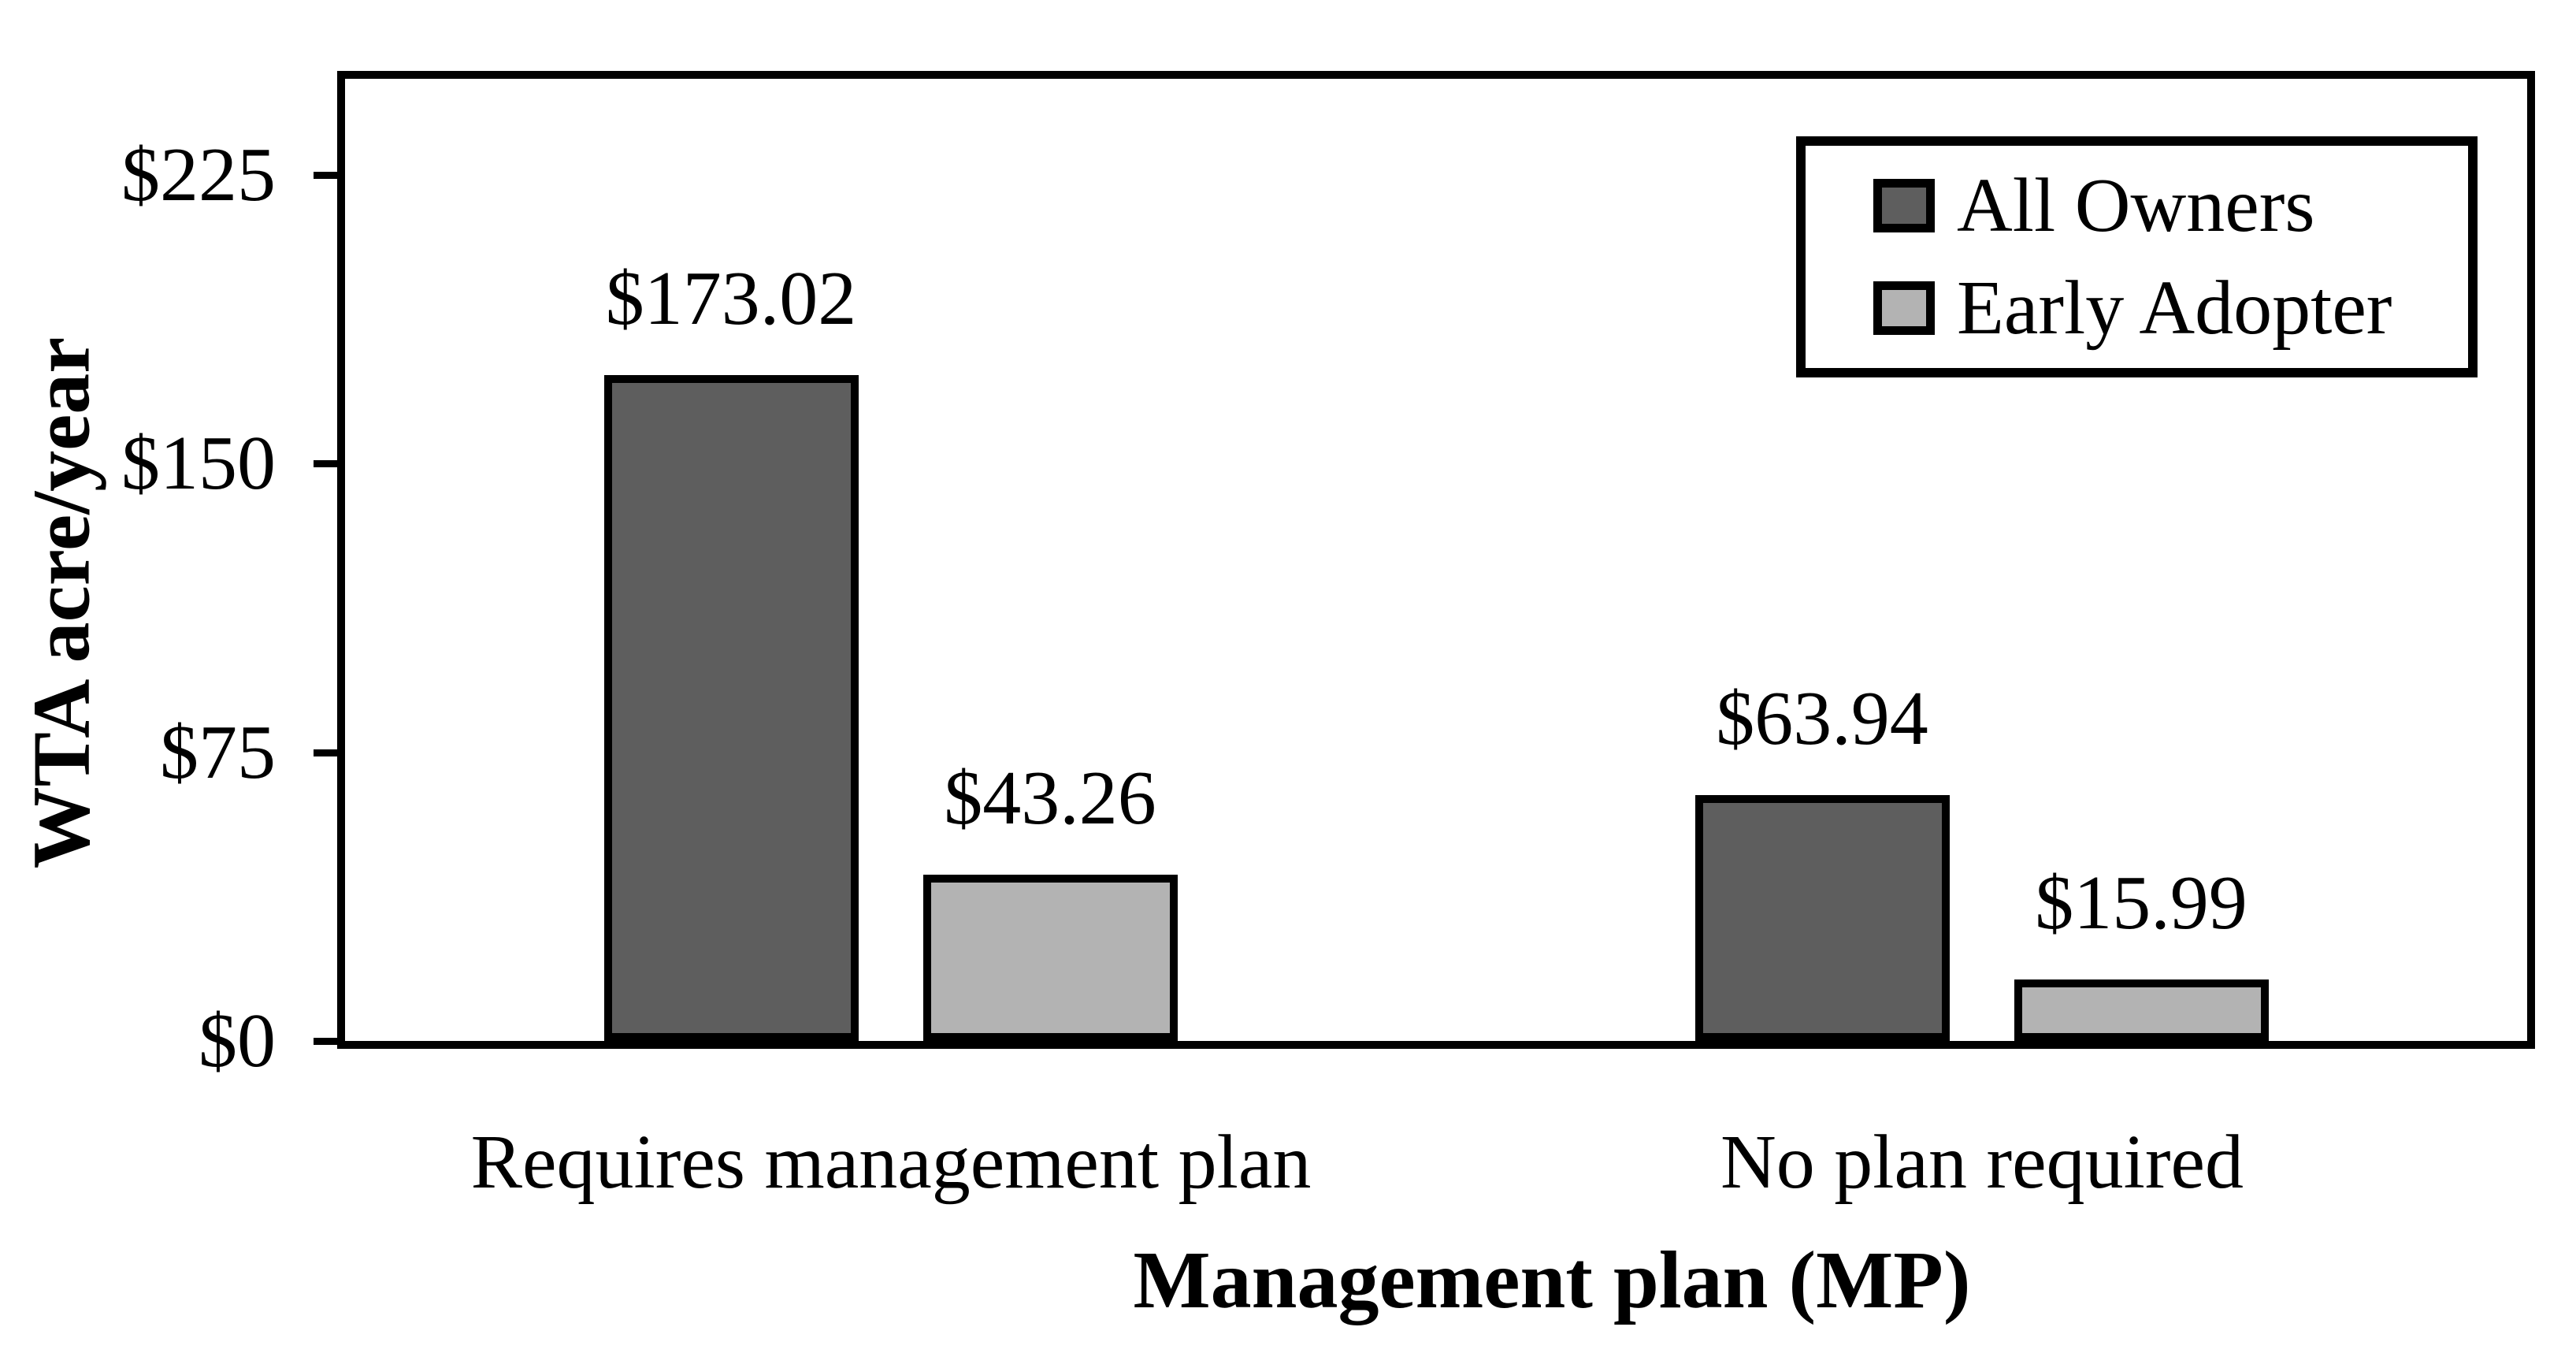  Describe the element at coordinates (2136, 205) in the screenshot. I see `legend-label-all-owners: All Owners` at that location.